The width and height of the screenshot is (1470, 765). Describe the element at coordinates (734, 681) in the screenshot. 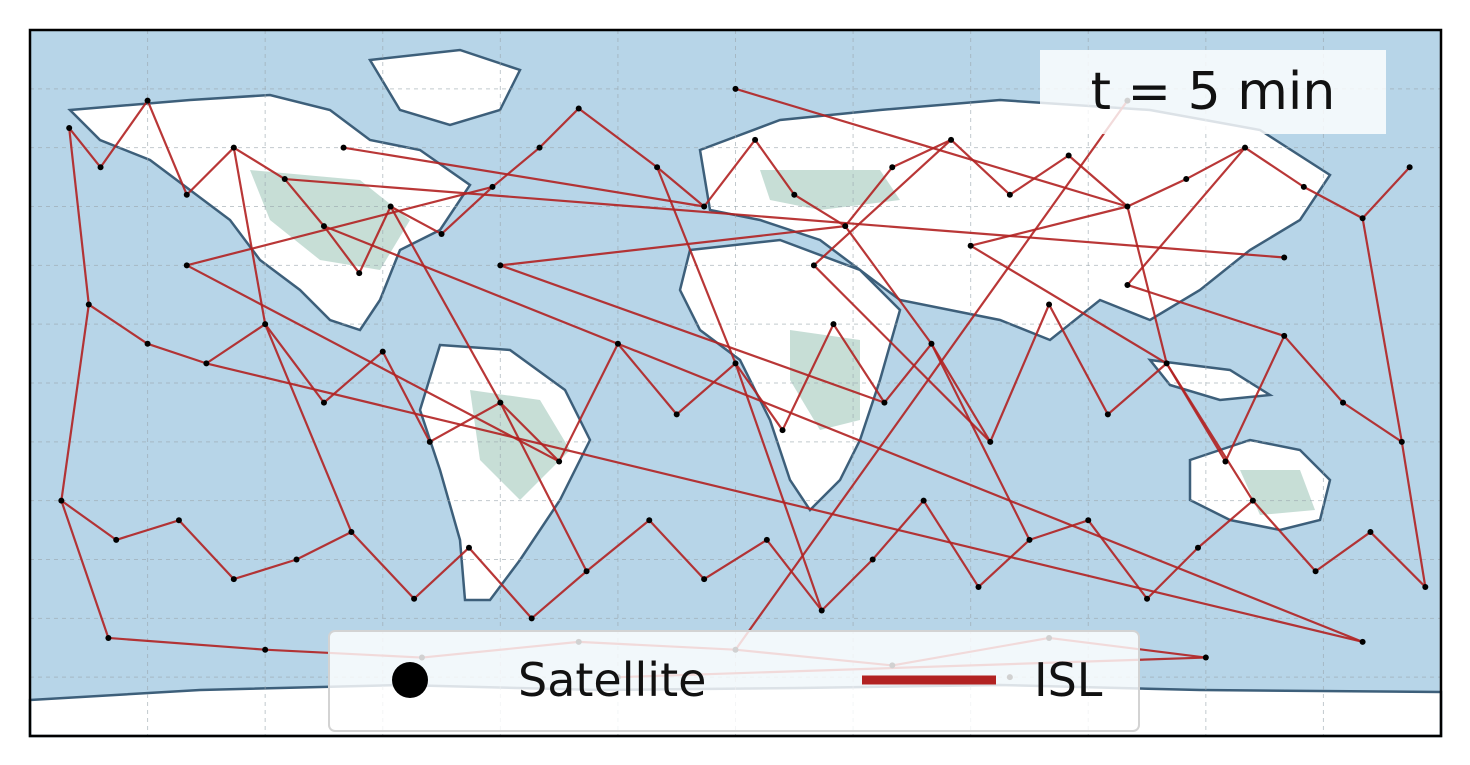

I see `legend: Satellite ISL` at that location.